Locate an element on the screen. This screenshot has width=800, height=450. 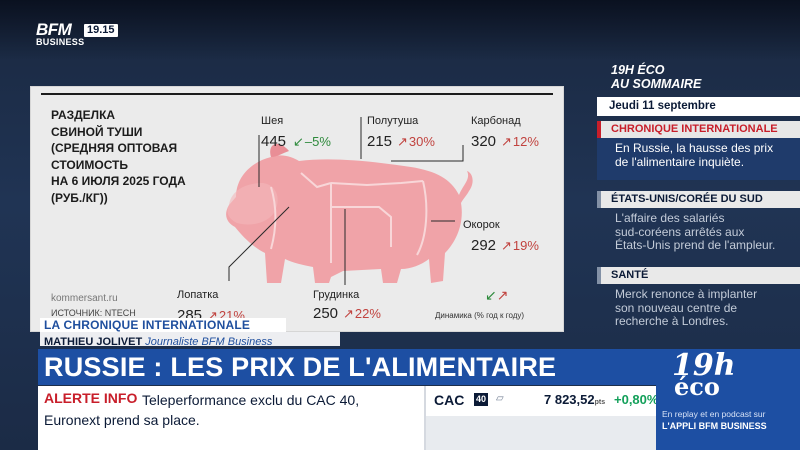
index-badge: 40 is located at coordinates (481, 399).